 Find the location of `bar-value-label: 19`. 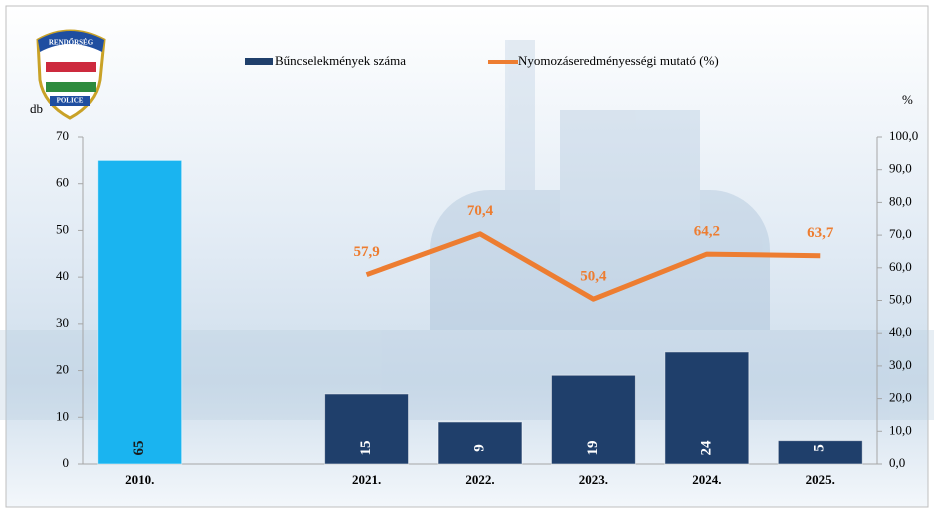

bar-value-label: 19 is located at coordinates (593, 448).